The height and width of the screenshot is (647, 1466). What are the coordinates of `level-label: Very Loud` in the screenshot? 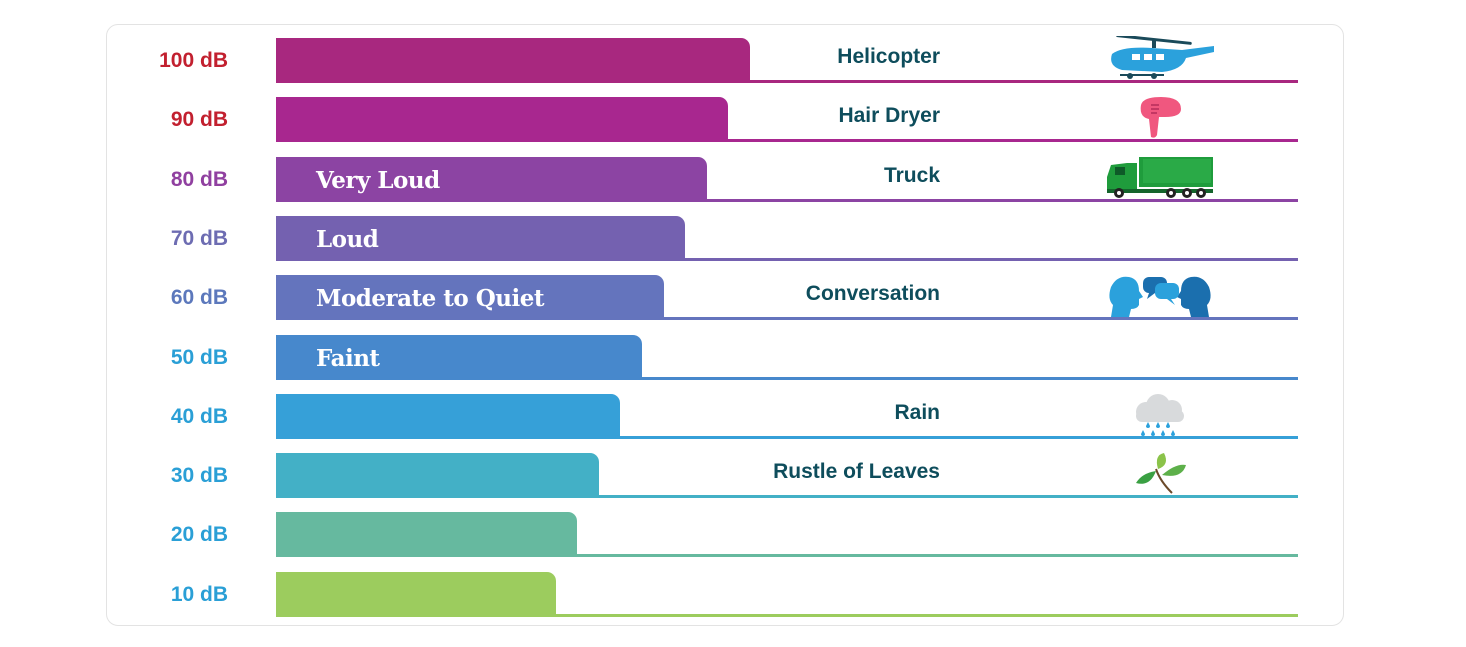 It's located at (378, 180).